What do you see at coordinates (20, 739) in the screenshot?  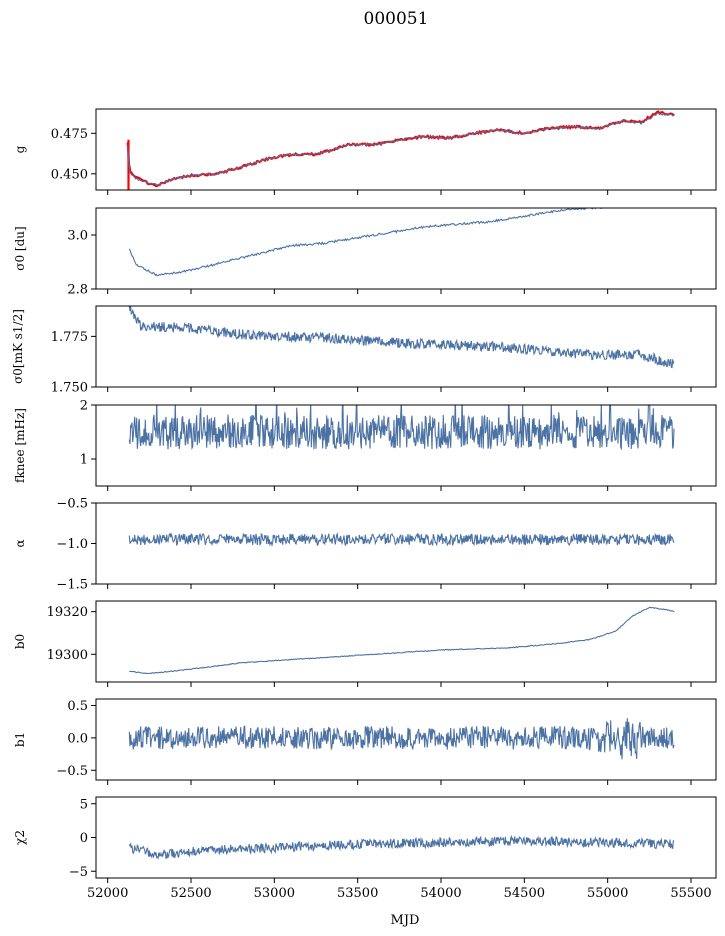 I see `y-axis-label: b1` at bounding box center [20, 739].